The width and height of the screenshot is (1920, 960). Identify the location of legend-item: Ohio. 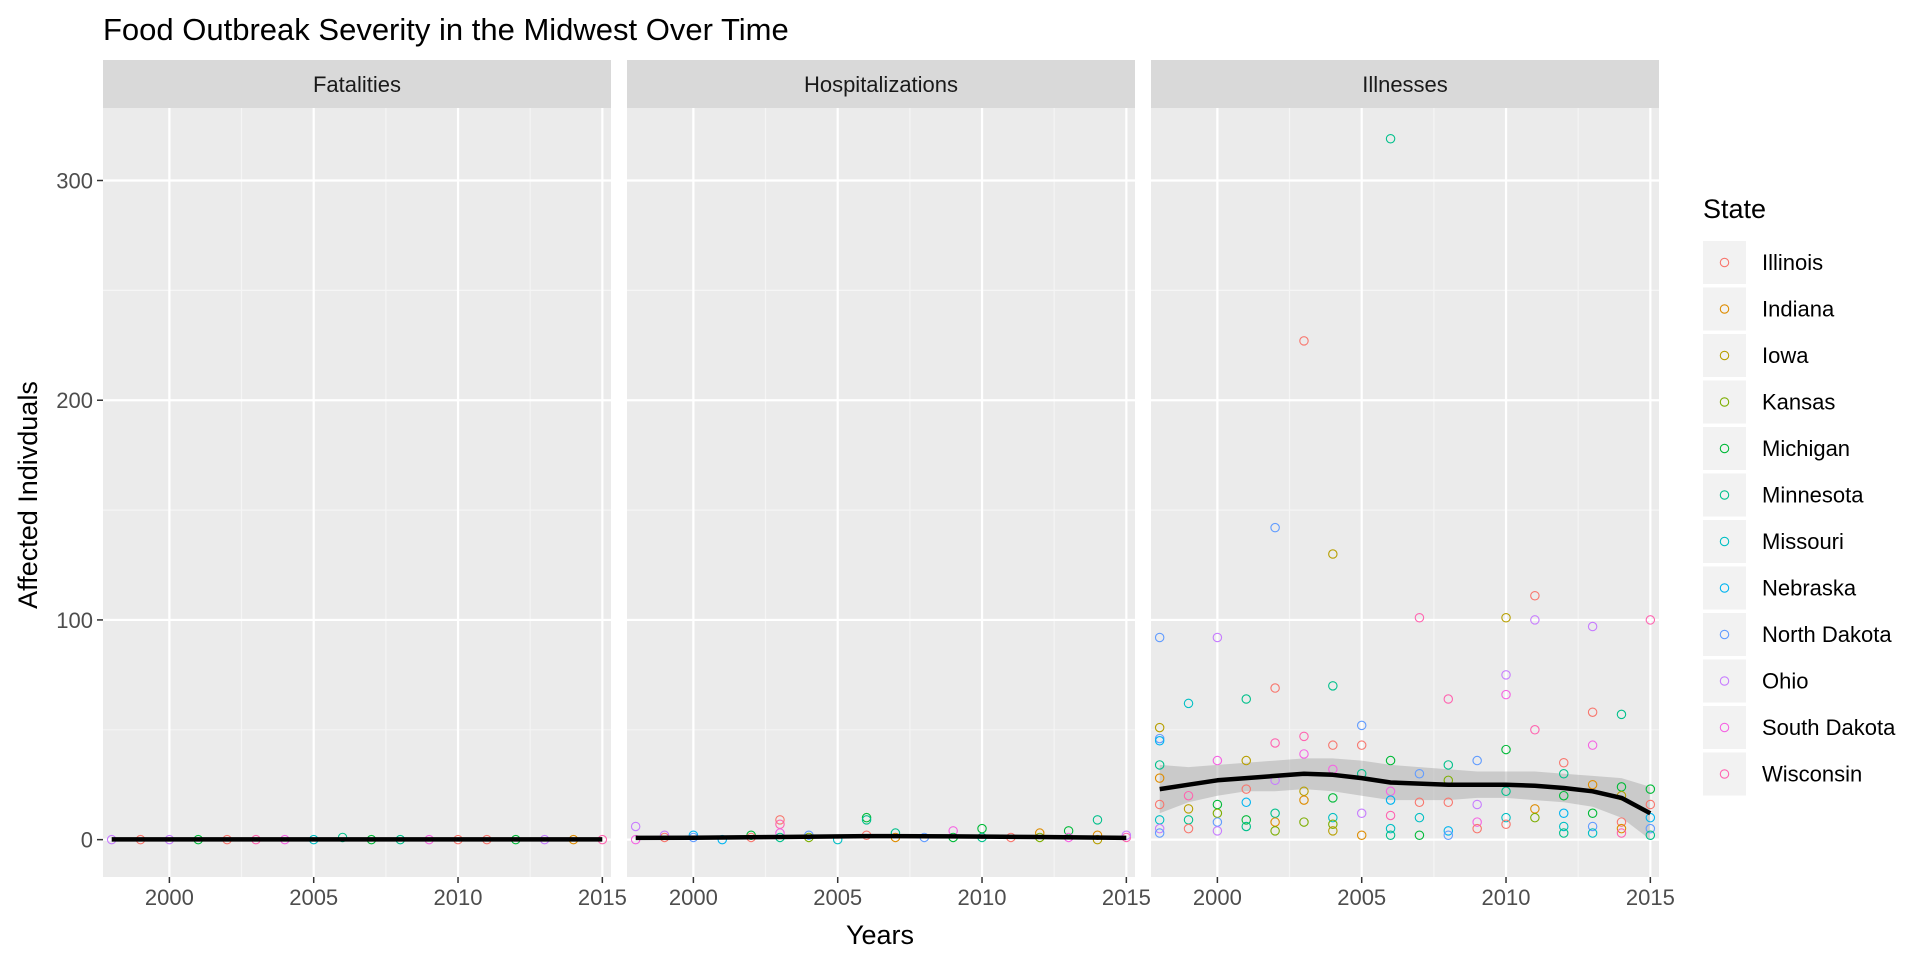
(1755, 681).